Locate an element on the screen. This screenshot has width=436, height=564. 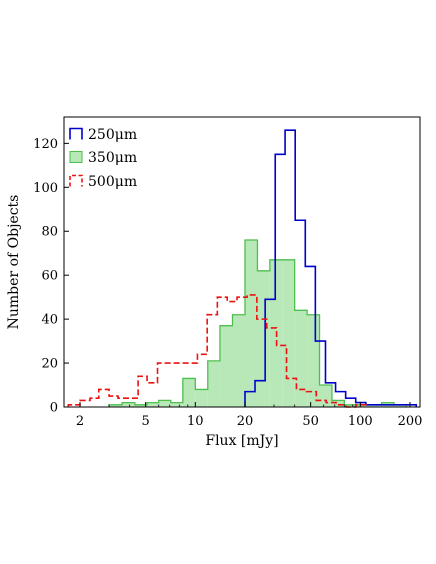
x-tick-label: 50 is located at coordinates (310, 421).